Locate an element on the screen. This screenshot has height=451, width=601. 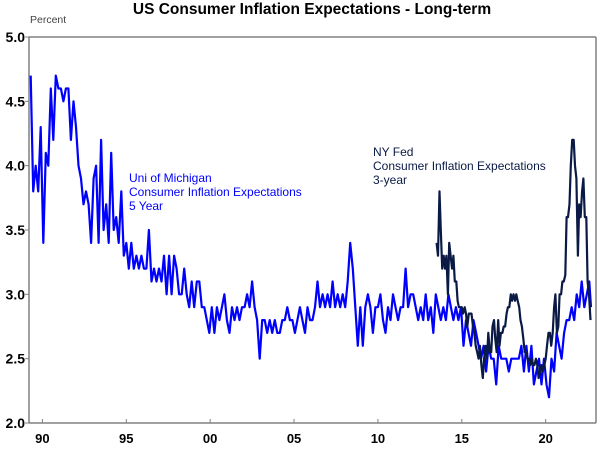
y-tick-label: 3.5 is located at coordinates (16, 230).